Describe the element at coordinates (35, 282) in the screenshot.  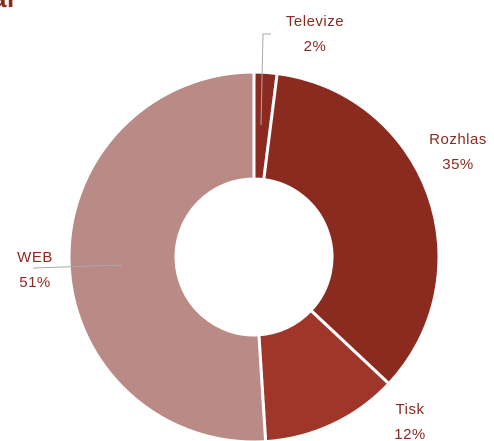
I see `value-label: 51%` at that location.